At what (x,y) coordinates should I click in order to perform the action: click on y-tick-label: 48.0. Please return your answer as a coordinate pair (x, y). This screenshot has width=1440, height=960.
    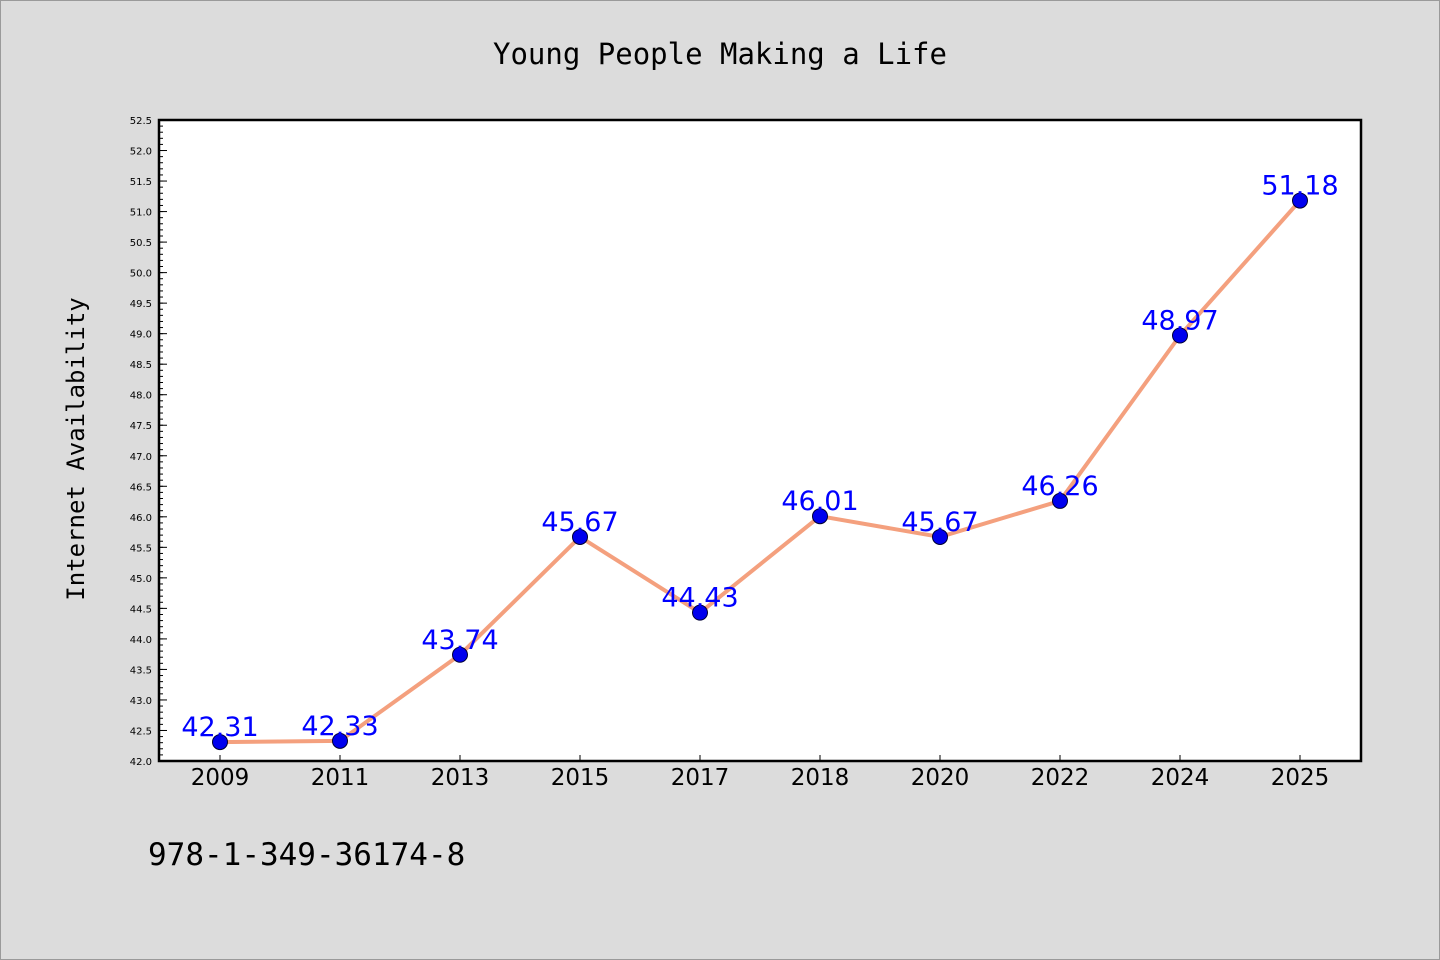
    Looking at the image, I should click on (141, 396).